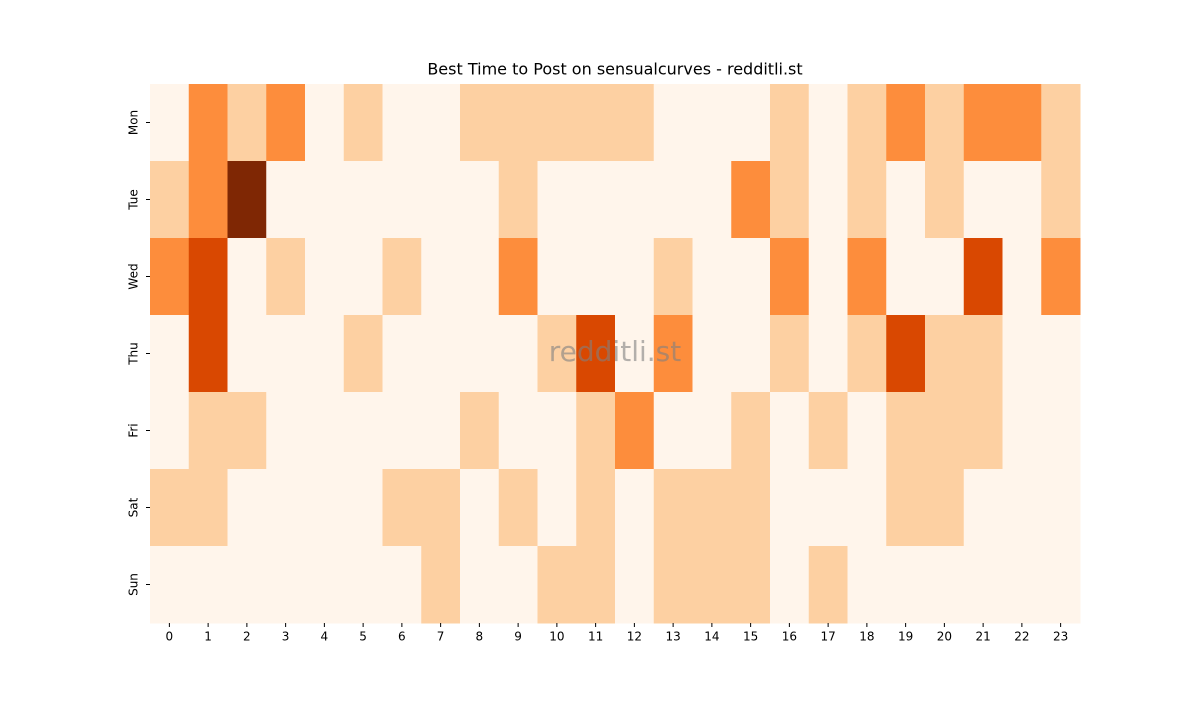 The height and width of the screenshot is (704, 1200). Describe the element at coordinates (286, 637) in the screenshot. I see `x-tick-label: 3` at that location.